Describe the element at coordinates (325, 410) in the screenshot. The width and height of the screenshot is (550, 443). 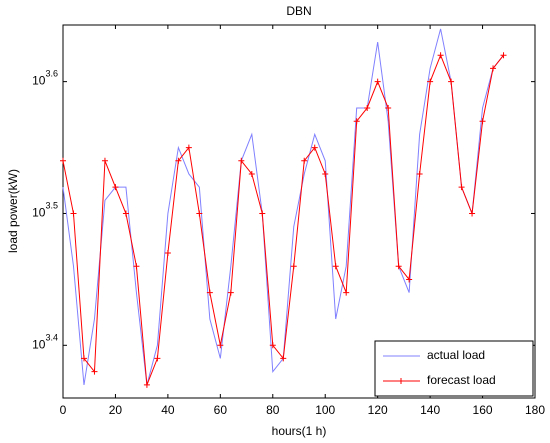
I see `x-tick-label: 100` at that location.